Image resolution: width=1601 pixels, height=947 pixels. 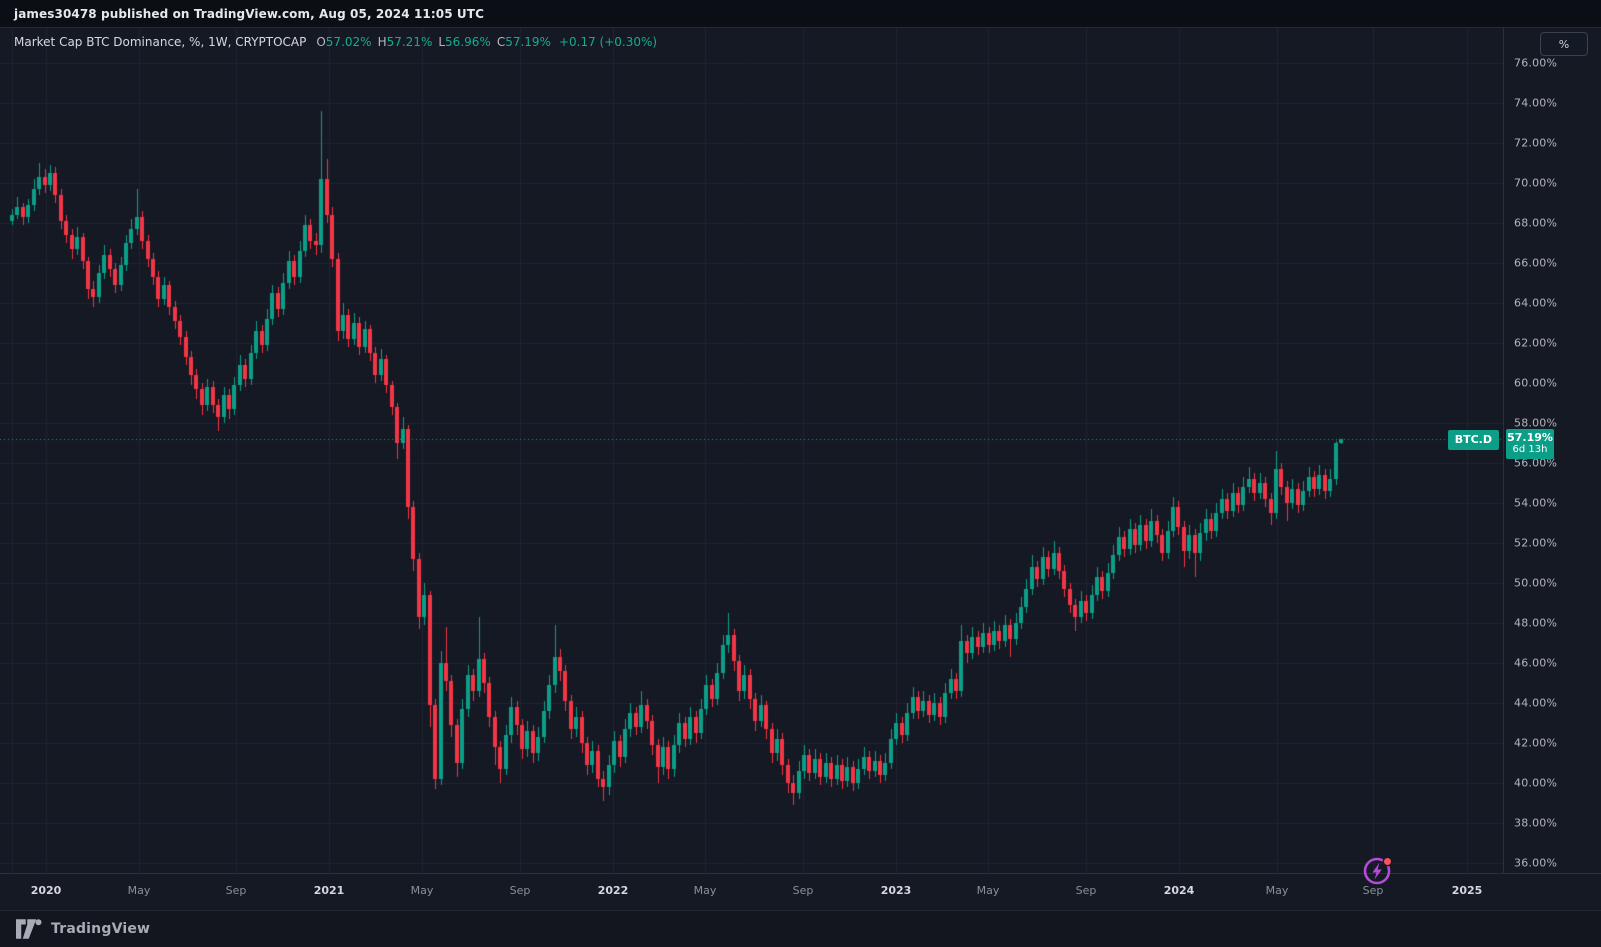 What do you see at coordinates (409, 42) in the screenshot?
I see `high-value: 57.21%` at bounding box center [409, 42].